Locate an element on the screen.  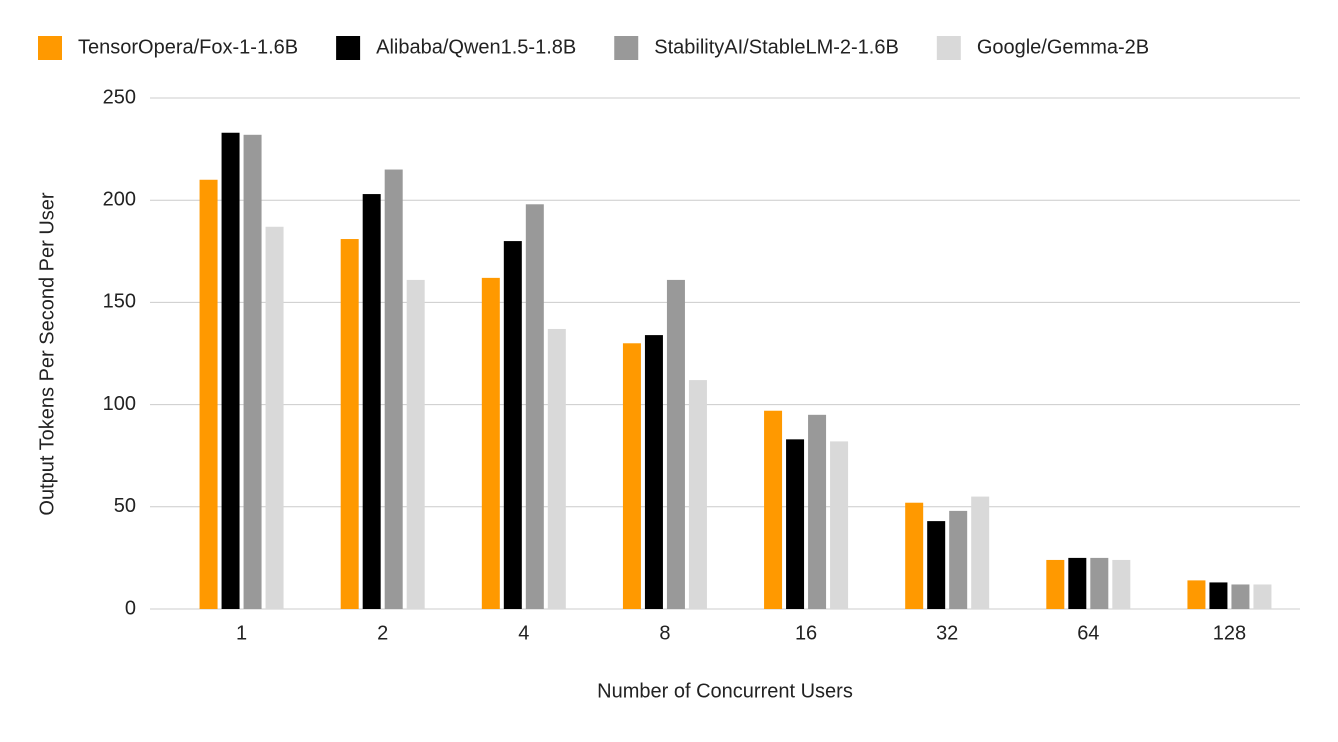
y-tick-label: 0 is located at coordinates (130, 608).